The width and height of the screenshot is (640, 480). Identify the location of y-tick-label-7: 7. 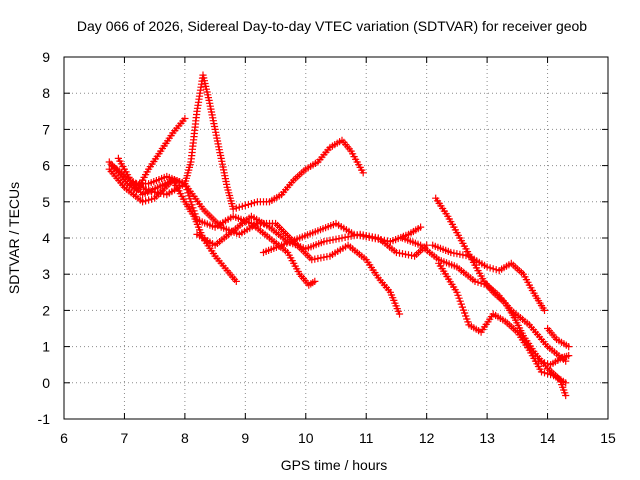
(46, 129).